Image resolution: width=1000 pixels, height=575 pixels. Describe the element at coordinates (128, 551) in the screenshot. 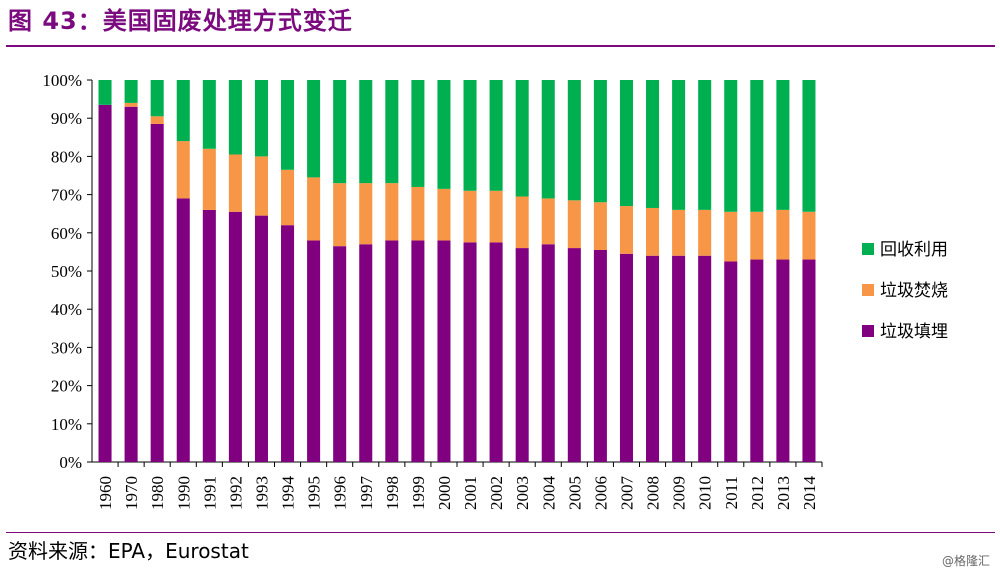

I see `source-note: 资料来源：EPA，Eurostat` at that location.